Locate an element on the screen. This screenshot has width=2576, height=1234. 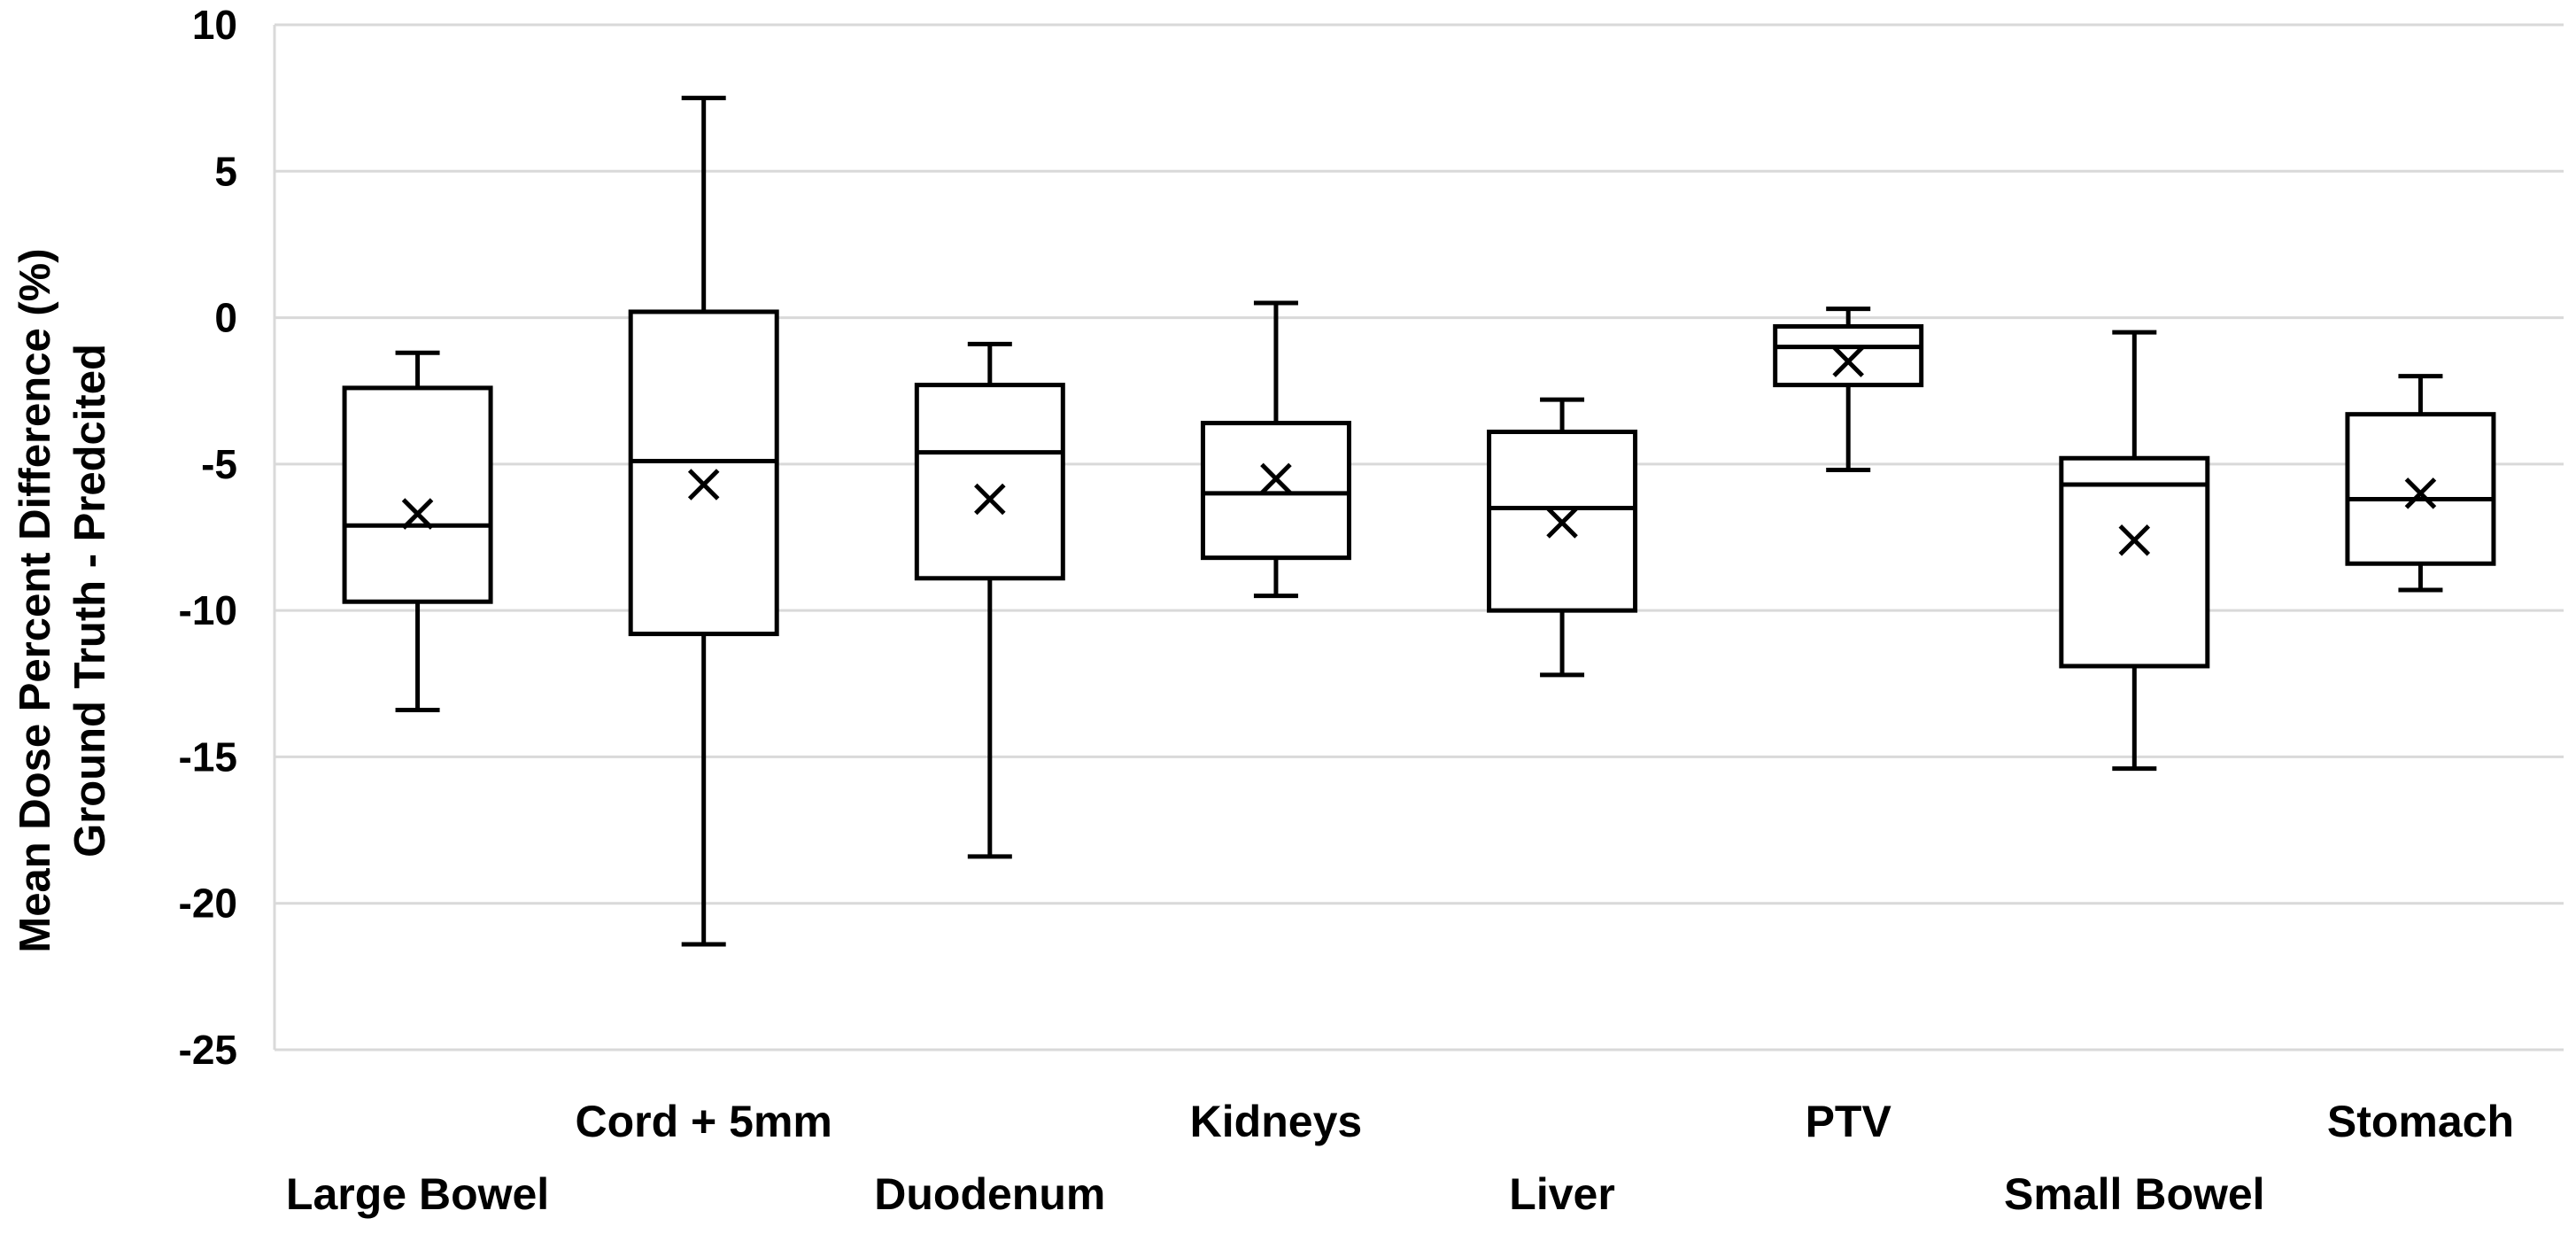
box-ptv is located at coordinates (1848, 389).